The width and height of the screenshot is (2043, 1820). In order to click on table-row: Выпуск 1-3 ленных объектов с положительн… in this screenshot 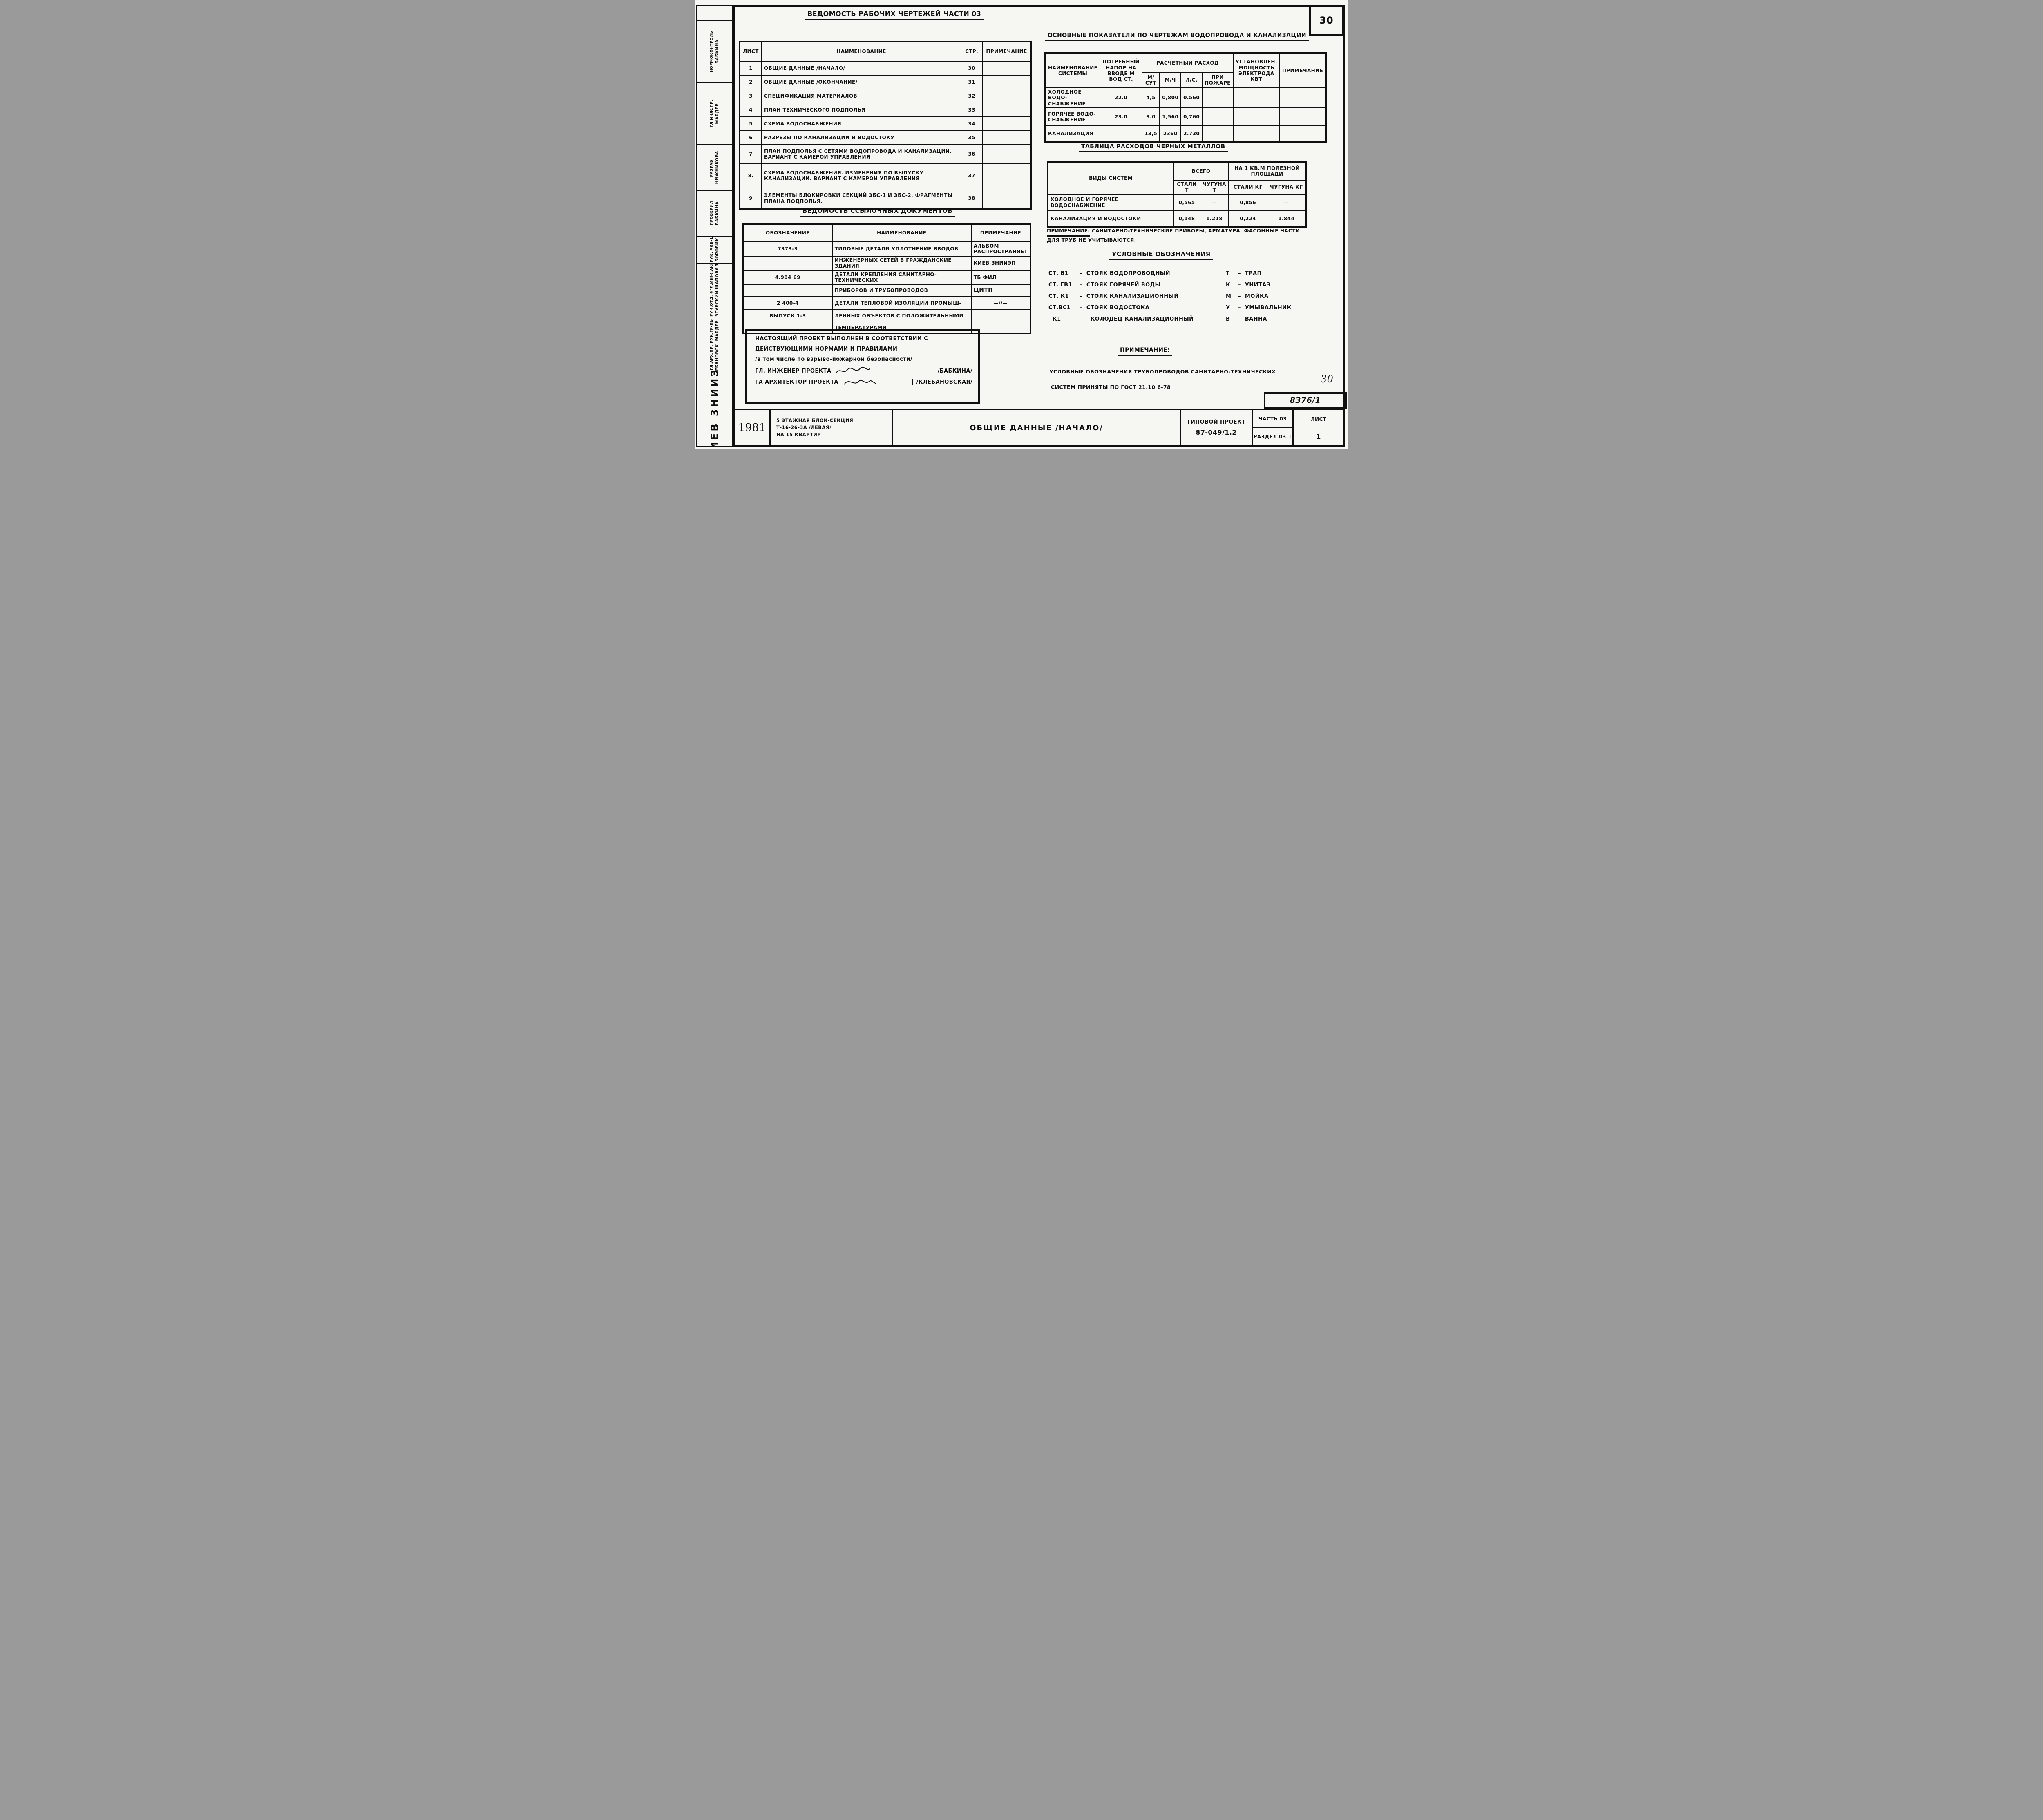, I will do `click(887, 316)`.